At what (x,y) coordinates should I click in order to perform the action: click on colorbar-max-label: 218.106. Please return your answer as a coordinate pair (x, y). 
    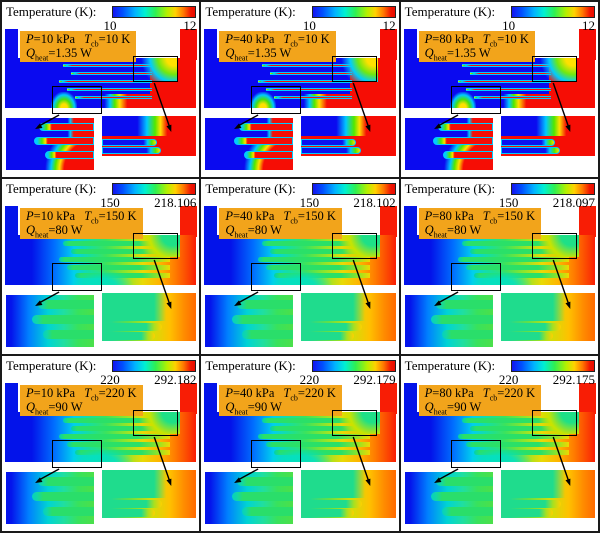
    Looking at the image, I should click on (175, 202).